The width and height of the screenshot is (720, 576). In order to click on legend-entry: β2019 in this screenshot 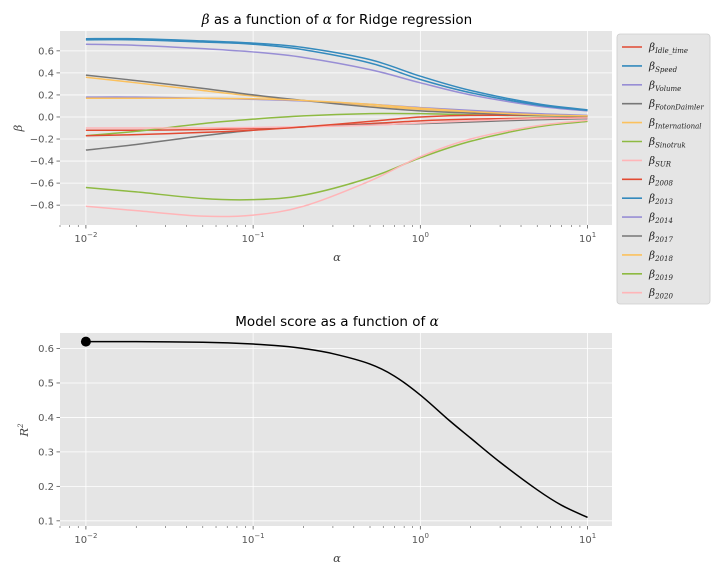, I will do `click(660, 275)`.